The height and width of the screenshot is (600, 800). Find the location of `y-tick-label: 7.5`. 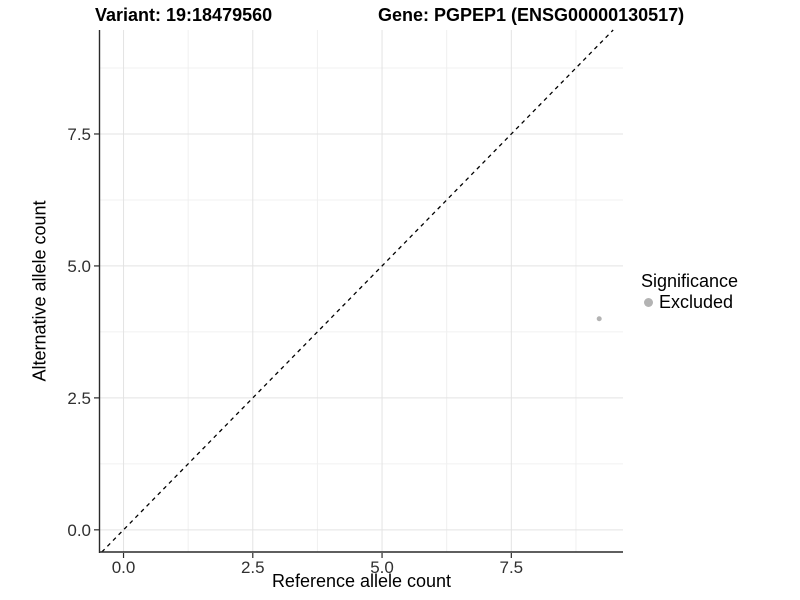

y-tick-label: 7.5 is located at coordinates (79, 134).